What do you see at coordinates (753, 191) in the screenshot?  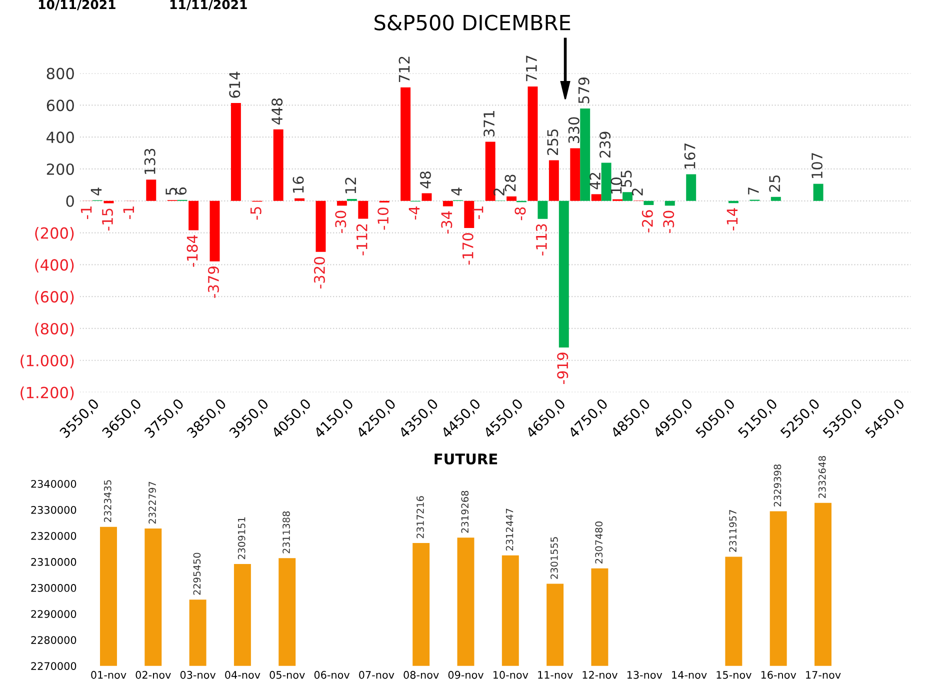 I see `data-label: 7` at bounding box center [753, 191].